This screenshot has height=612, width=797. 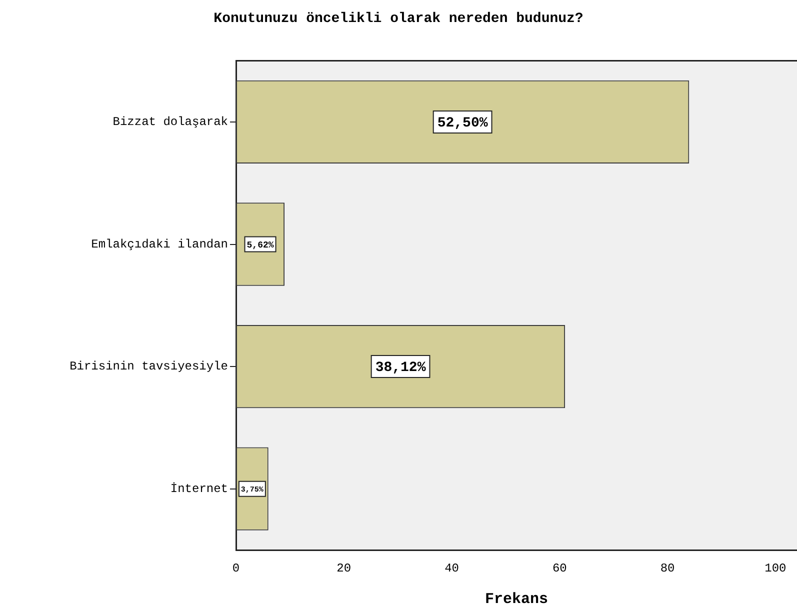 What do you see at coordinates (462, 123) in the screenshot?
I see `annotation: 52,50%` at bounding box center [462, 123].